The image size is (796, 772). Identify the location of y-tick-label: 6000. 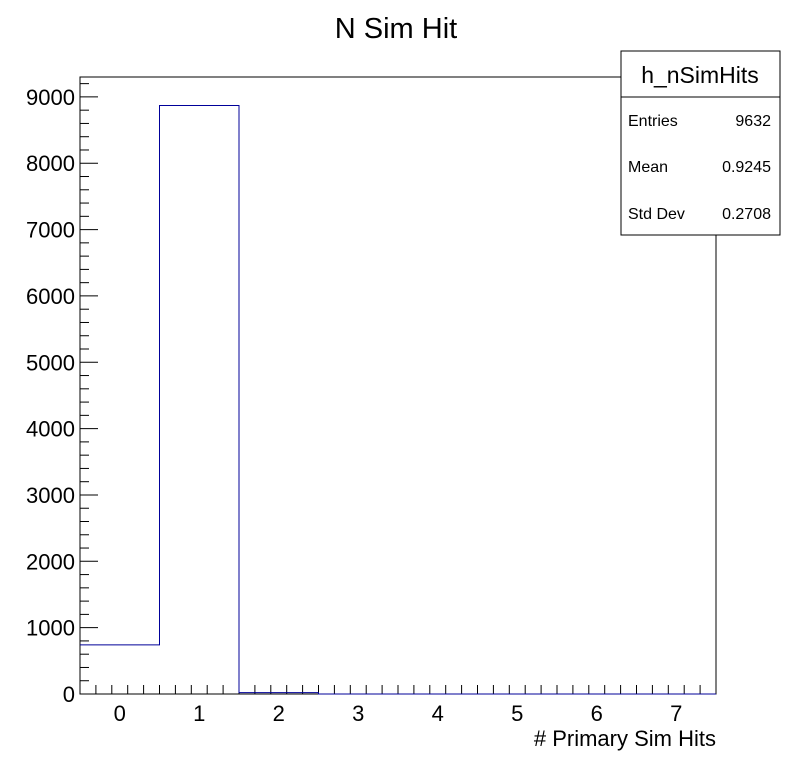
(50, 296).